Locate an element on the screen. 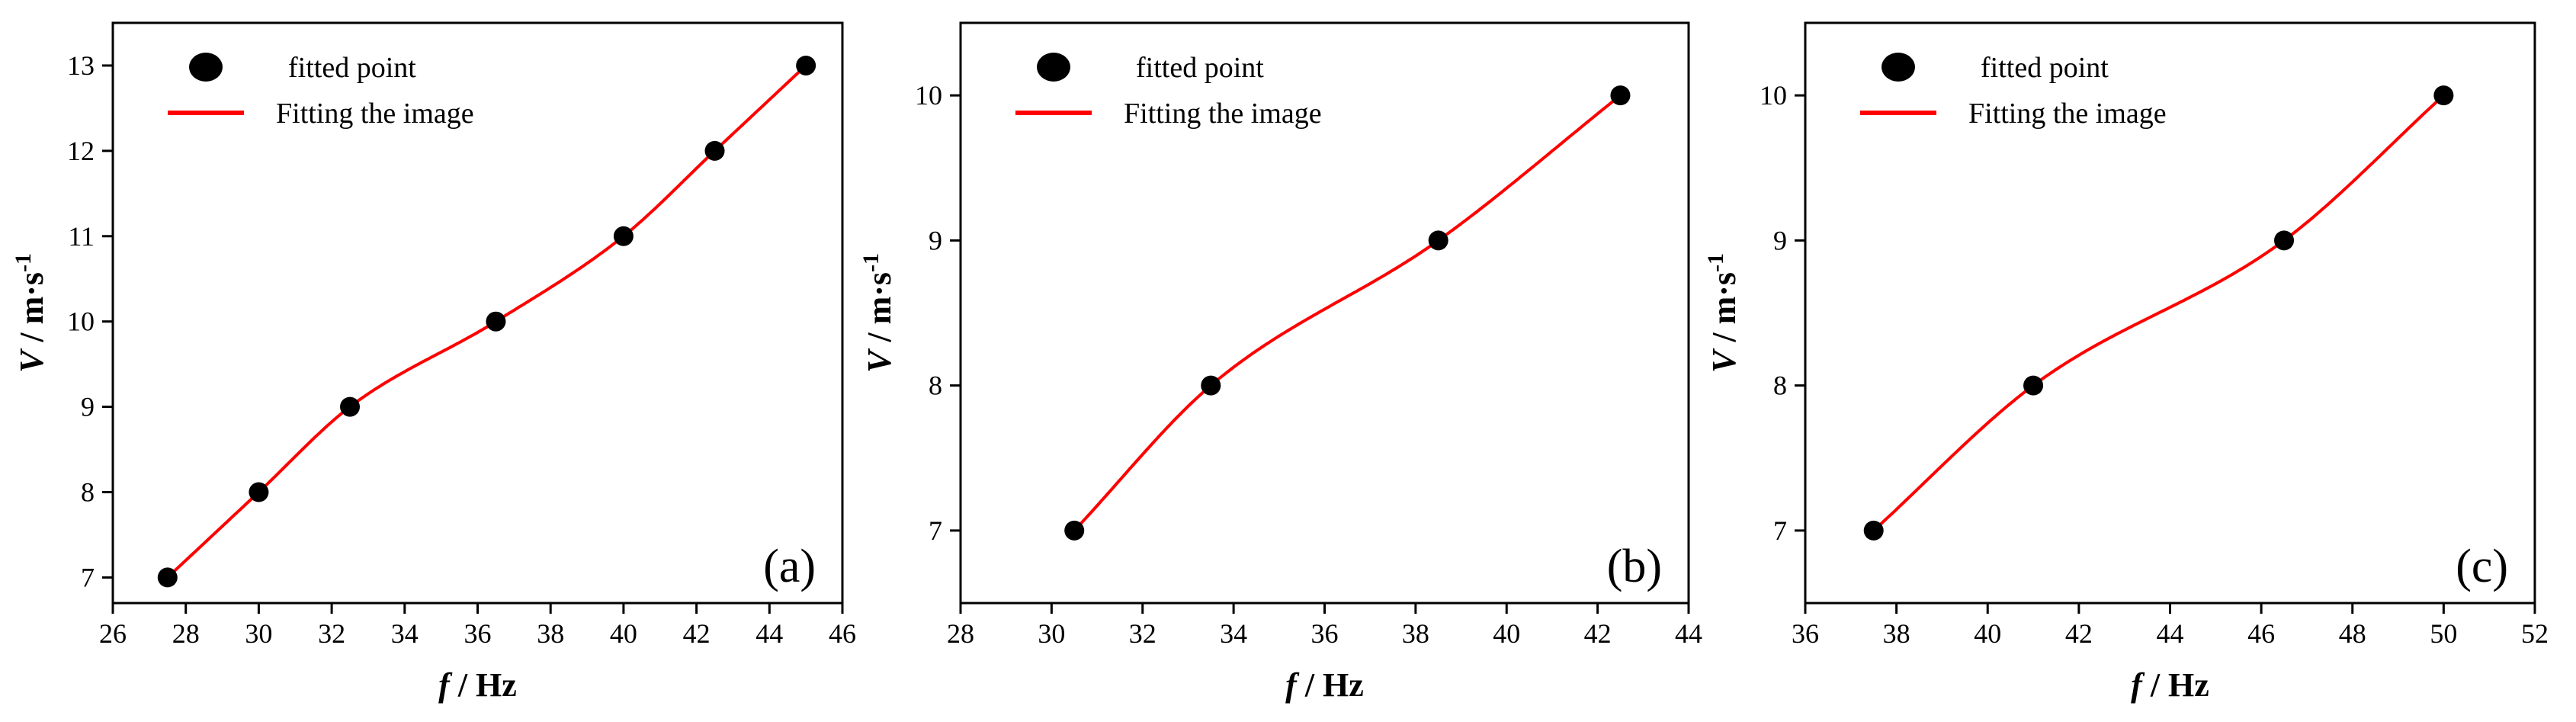 This screenshot has height=722, width=2576. x-tick-label: 32 is located at coordinates (1142, 633).